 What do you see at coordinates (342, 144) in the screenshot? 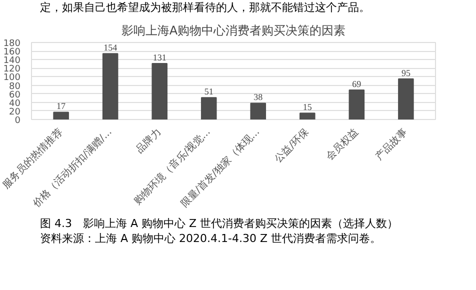
I see `x-tick-label: 会员权益` at bounding box center [342, 144].